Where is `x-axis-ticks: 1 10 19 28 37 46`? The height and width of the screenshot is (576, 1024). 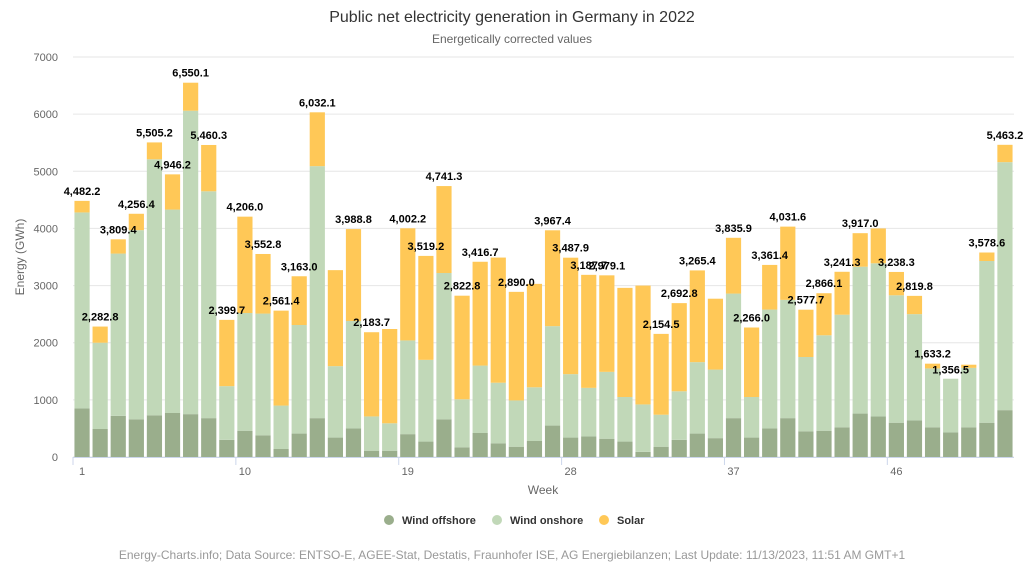 x-axis-ticks: 1 10 19 28 37 46 is located at coordinates (543, 467).